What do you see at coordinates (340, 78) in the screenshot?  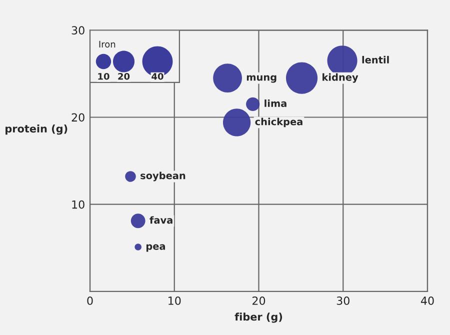 I see `annotation: kidney` at bounding box center [340, 78].